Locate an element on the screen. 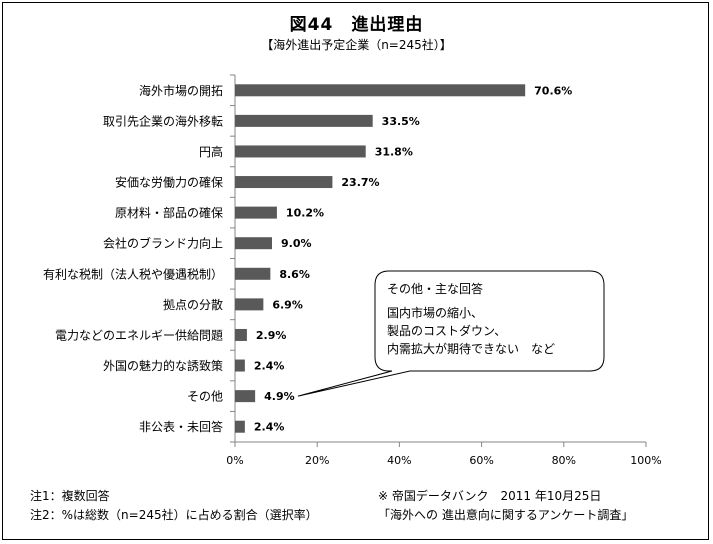 This screenshot has height=544, width=713. note-1: 注1：複数回答 is located at coordinates (70, 496).